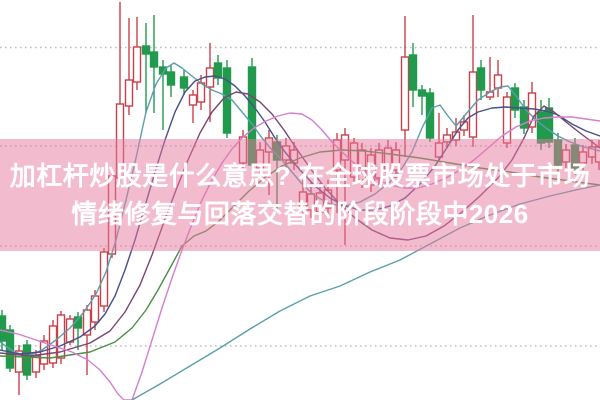 This screenshot has width=600, height=400. What do you see at coordinates (300, 176) in the screenshot?
I see `headline-line-1: 加杠杆炒股是什么意思? 在全球股票市场处于市场` at bounding box center [300, 176].